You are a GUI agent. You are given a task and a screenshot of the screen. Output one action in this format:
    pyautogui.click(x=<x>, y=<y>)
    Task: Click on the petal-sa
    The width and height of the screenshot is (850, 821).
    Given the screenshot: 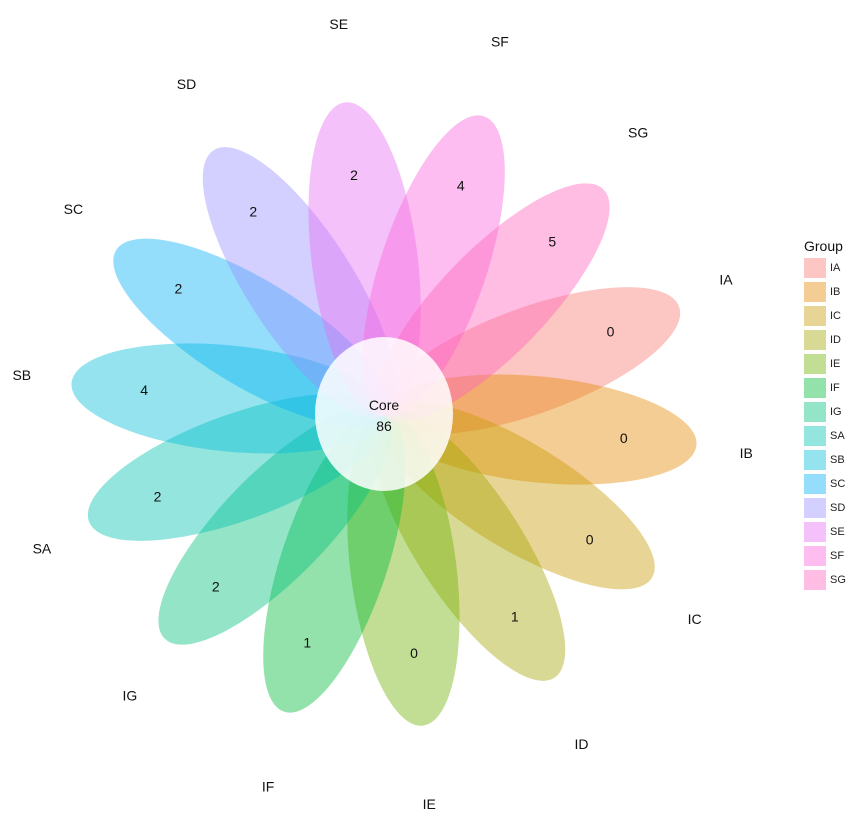 What is the action you would take?
    pyautogui.click(x=237, y=467)
    